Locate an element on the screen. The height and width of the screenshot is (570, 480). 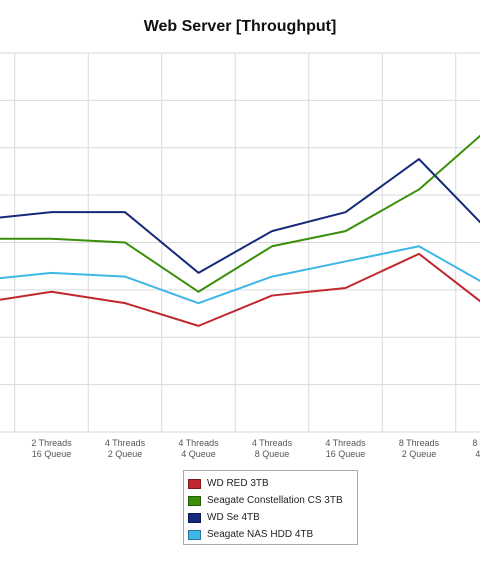
legend-item: Seagate Constellation CS 3TB is located at coordinates (272, 500).